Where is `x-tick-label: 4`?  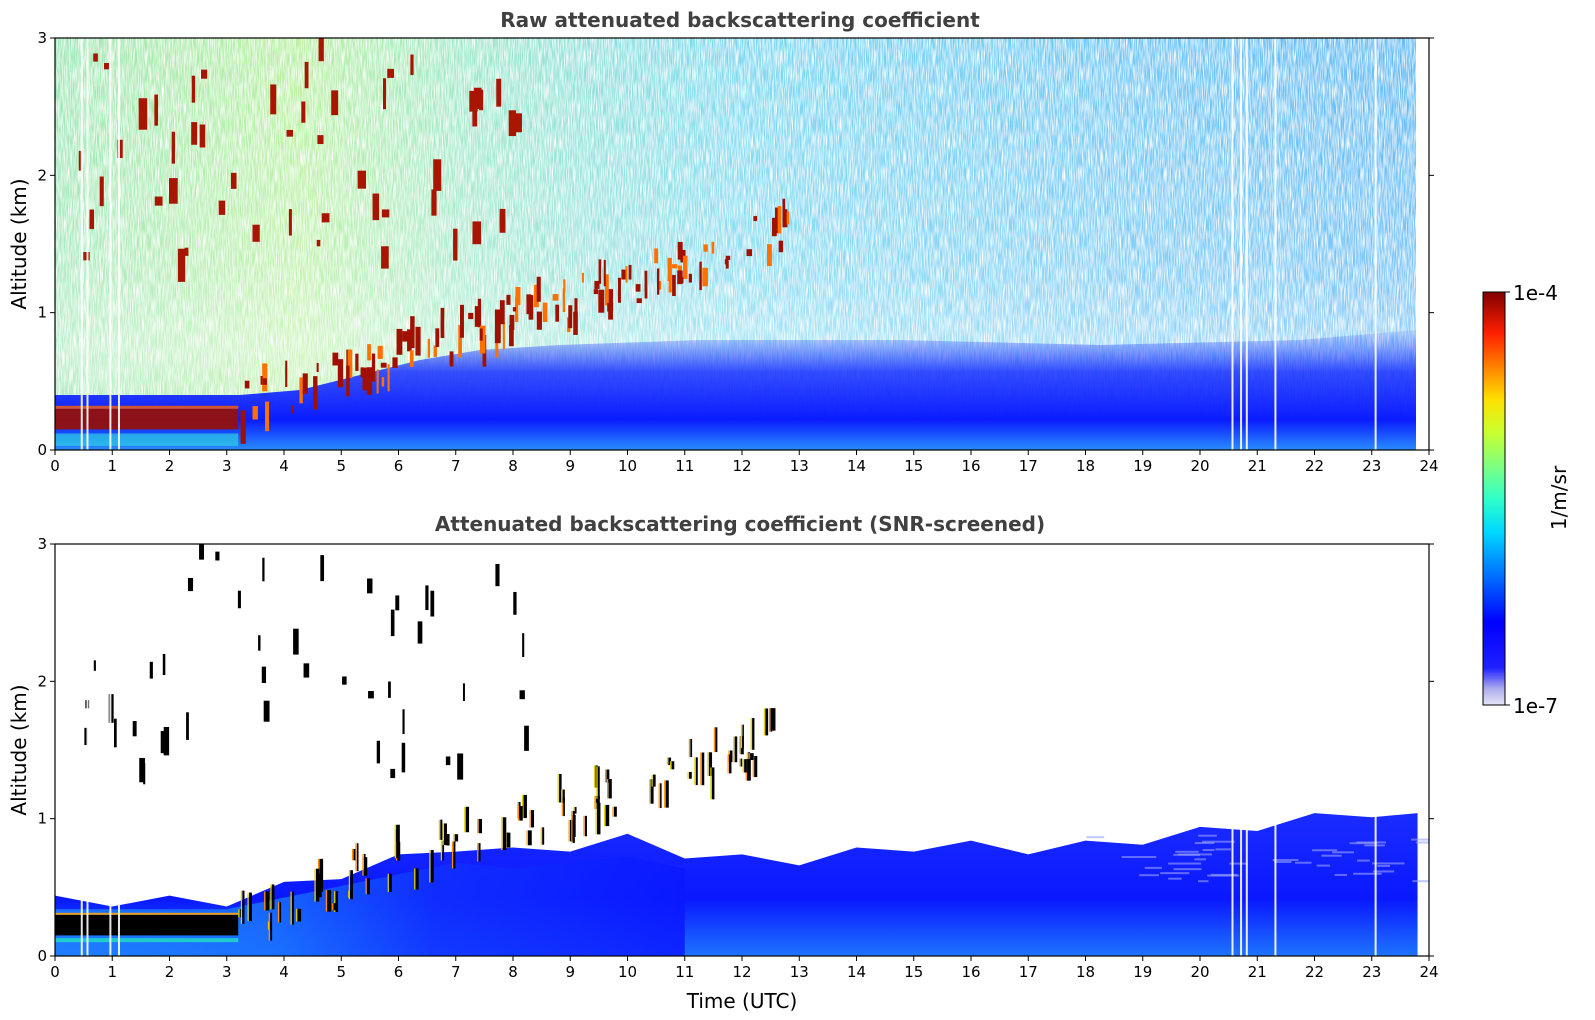 x-tick-label: 4 is located at coordinates (284, 972).